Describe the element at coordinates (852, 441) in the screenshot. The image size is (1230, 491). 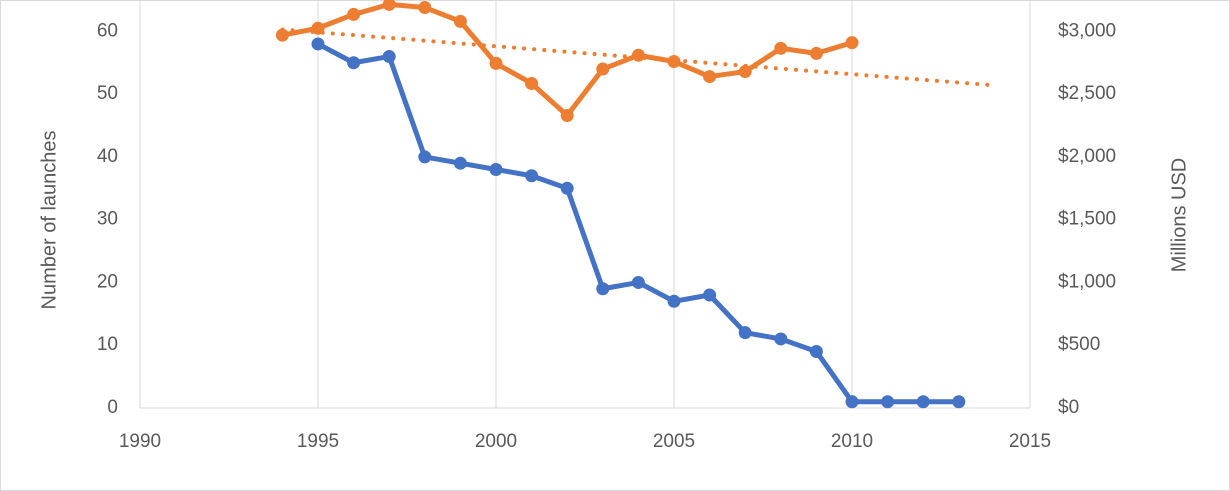
I see `x-tick-label: 2010` at that location.